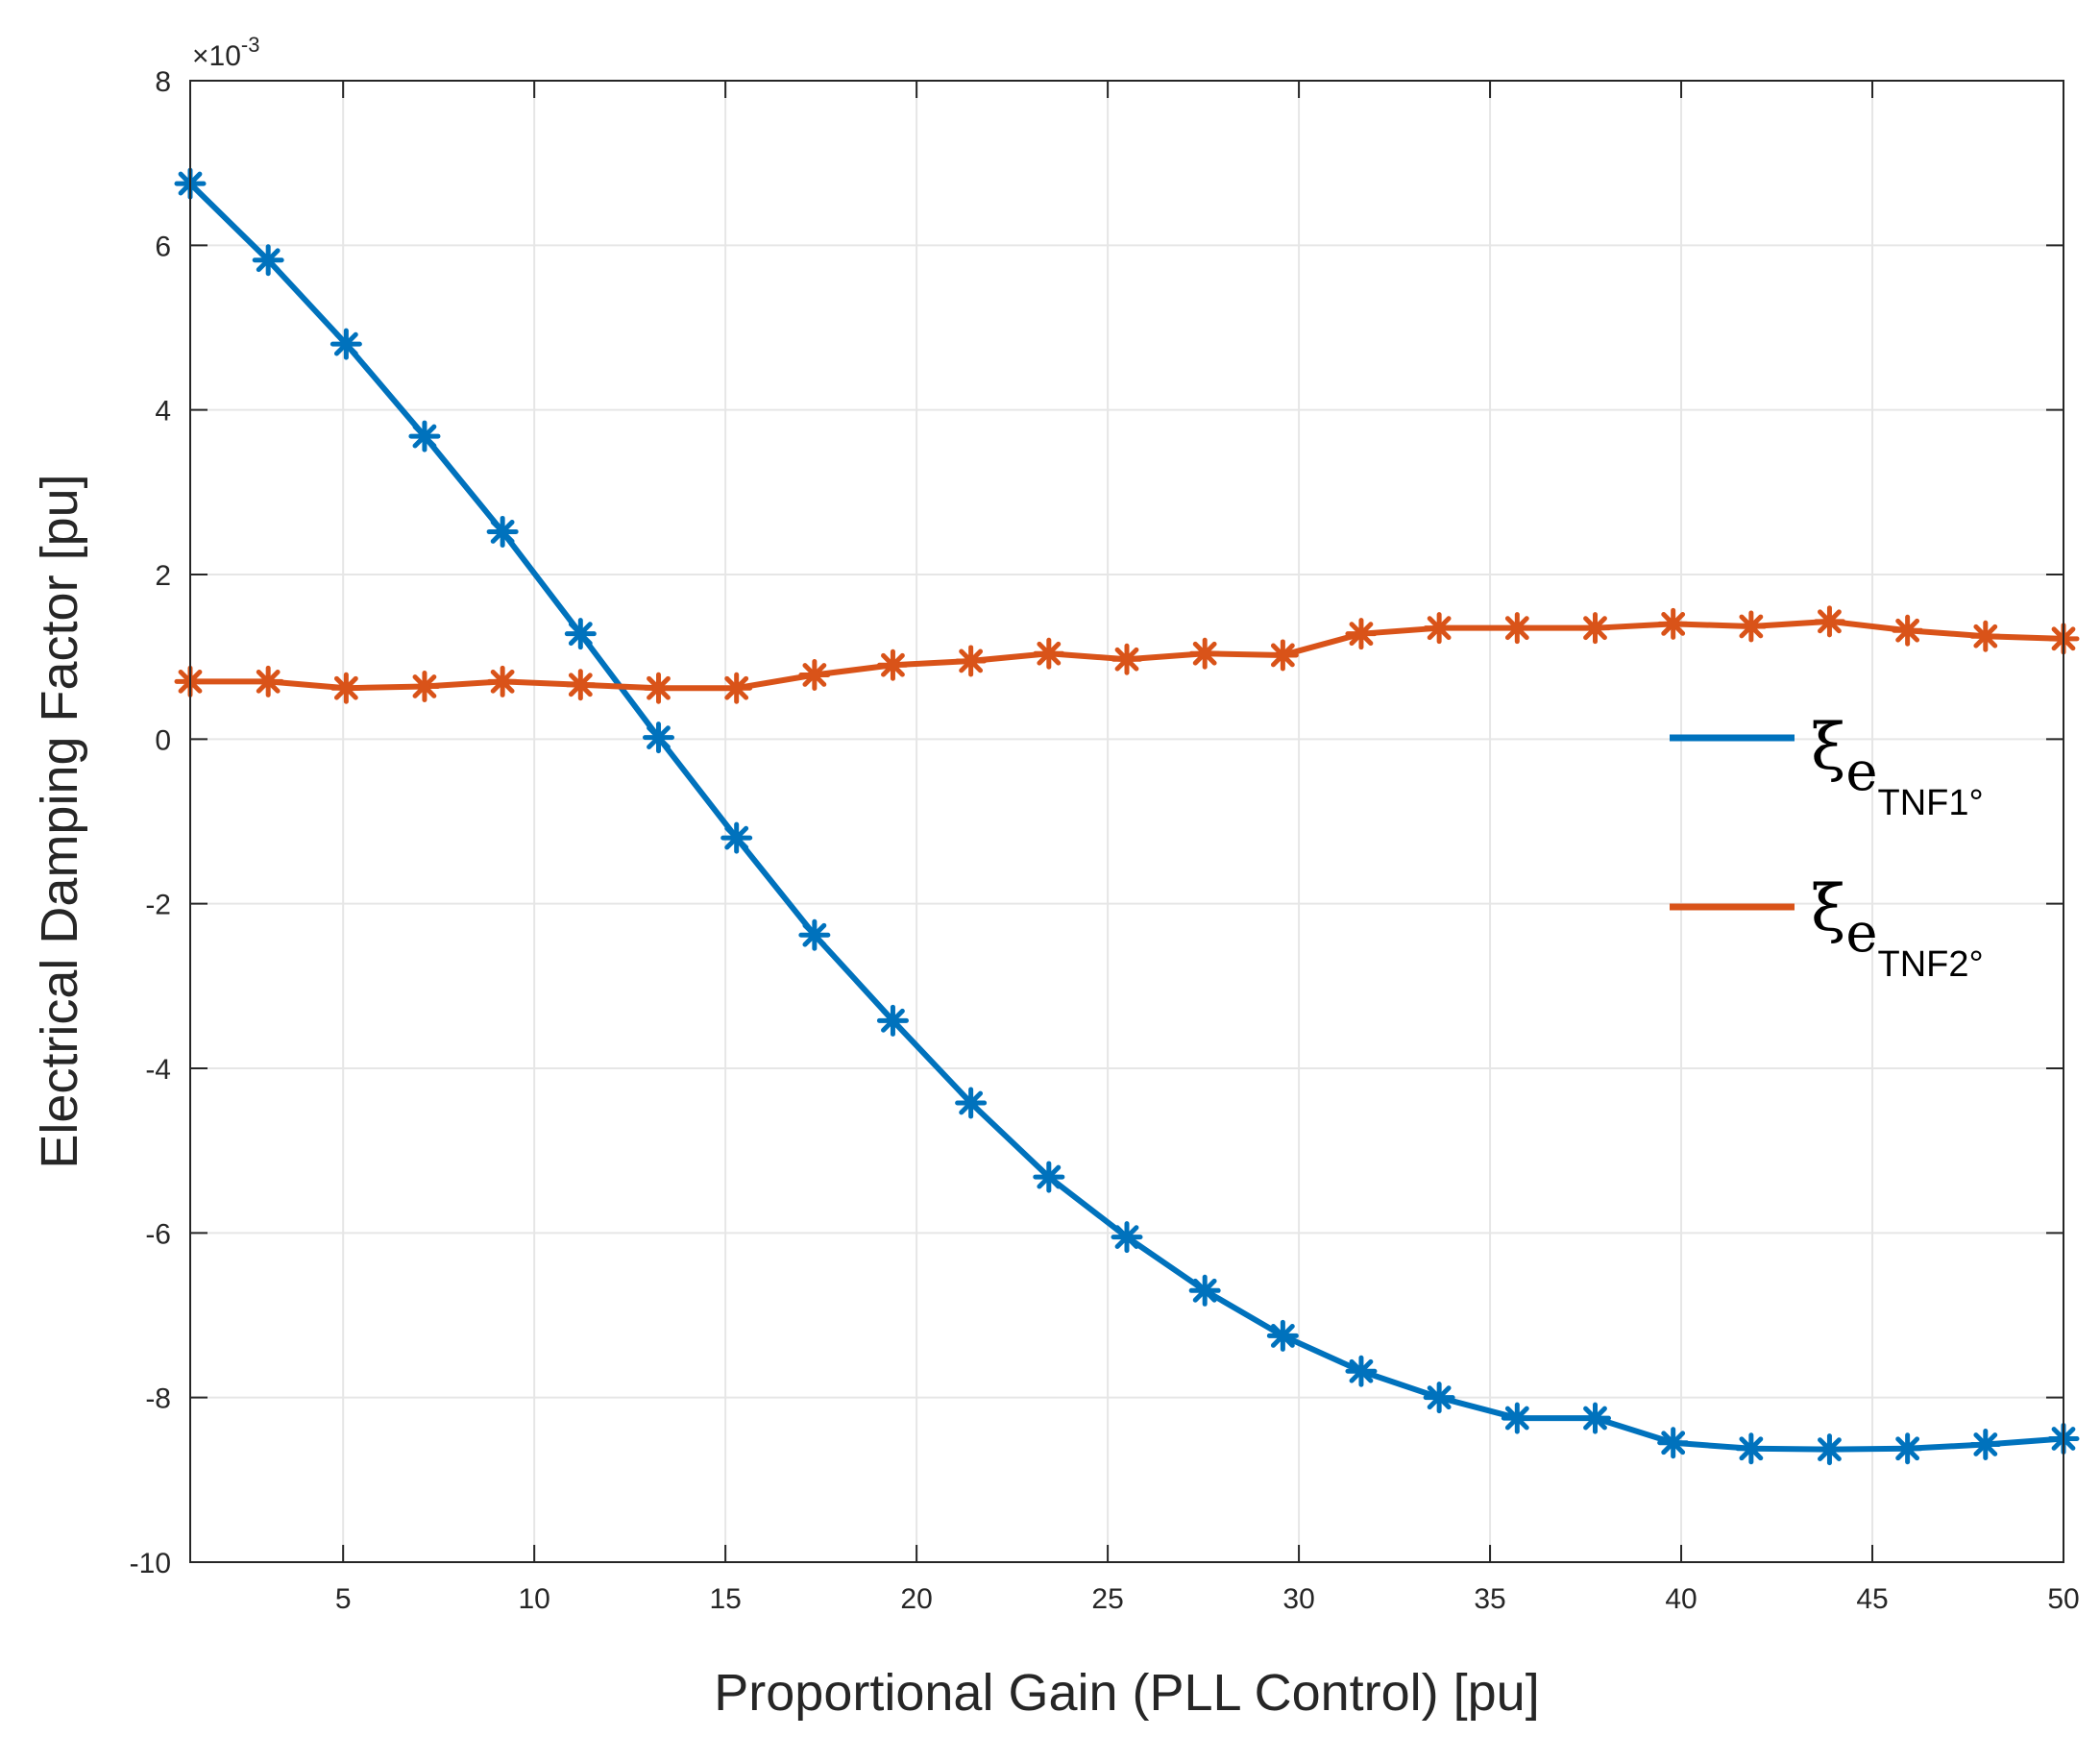 This screenshot has height=1737, width=2100. I want to click on y-tick-label: -6, so click(158, 1234).